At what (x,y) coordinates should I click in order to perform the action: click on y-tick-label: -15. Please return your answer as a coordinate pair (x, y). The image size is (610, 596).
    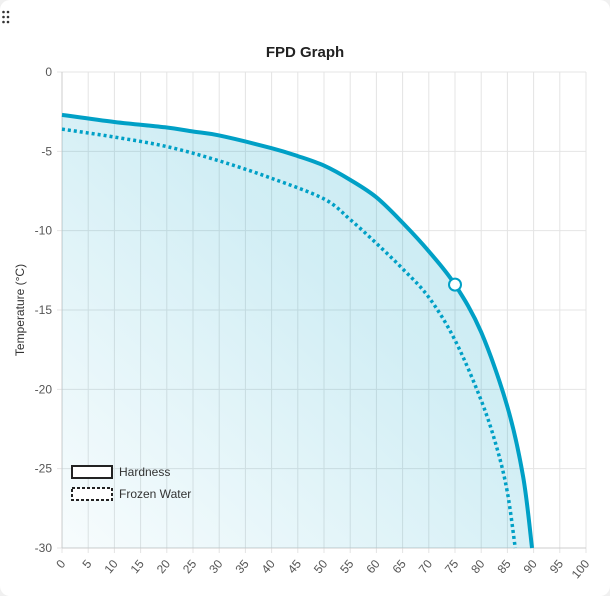
    Looking at the image, I should click on (44, 310).